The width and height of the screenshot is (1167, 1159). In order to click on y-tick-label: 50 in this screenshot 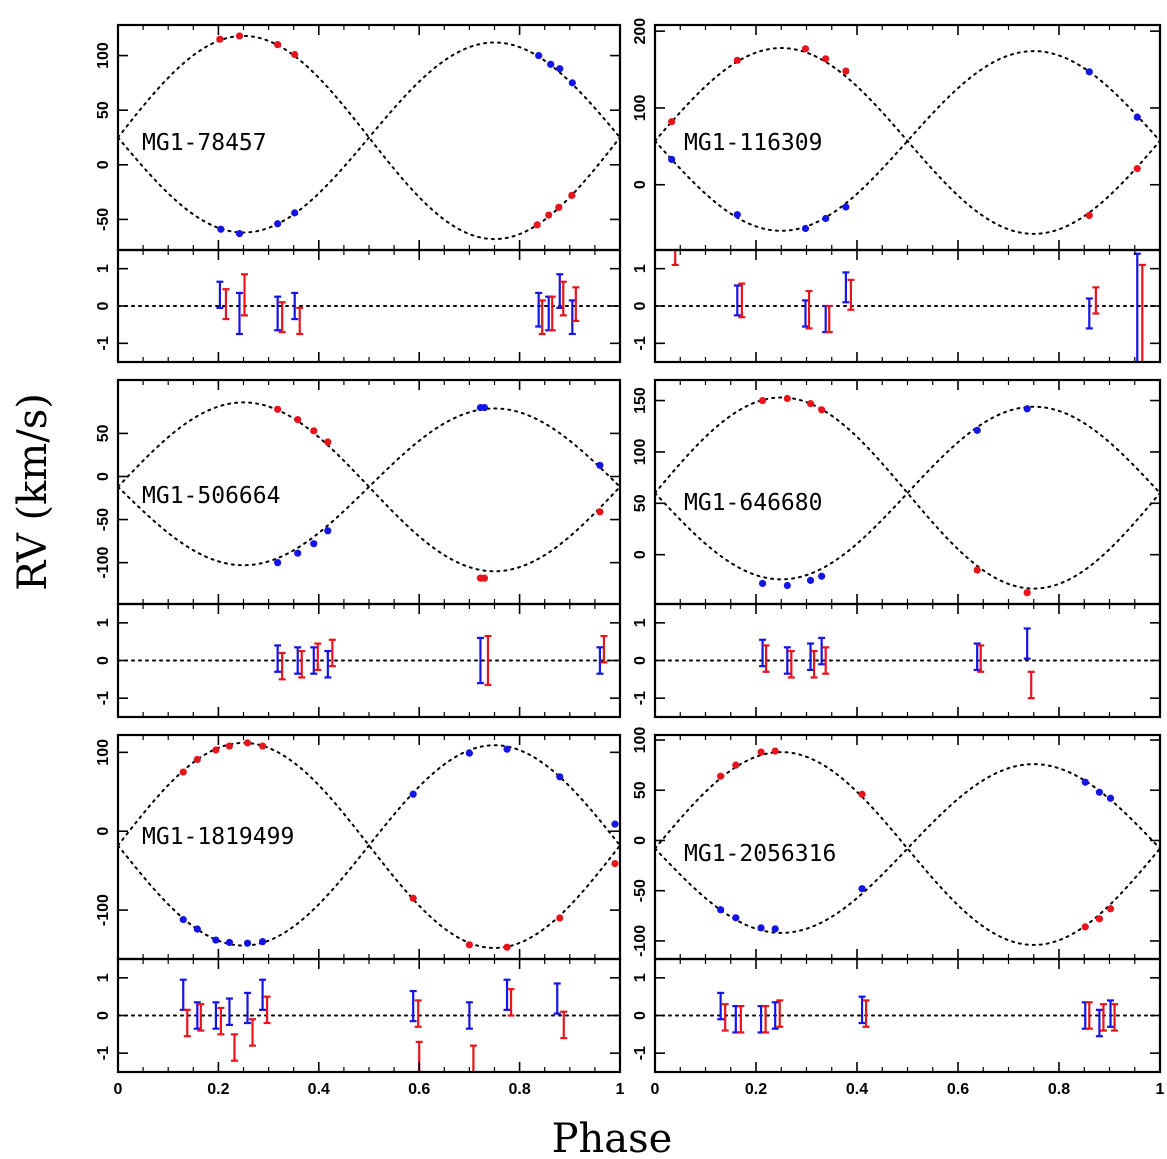, I will do `click(640, 790)`.